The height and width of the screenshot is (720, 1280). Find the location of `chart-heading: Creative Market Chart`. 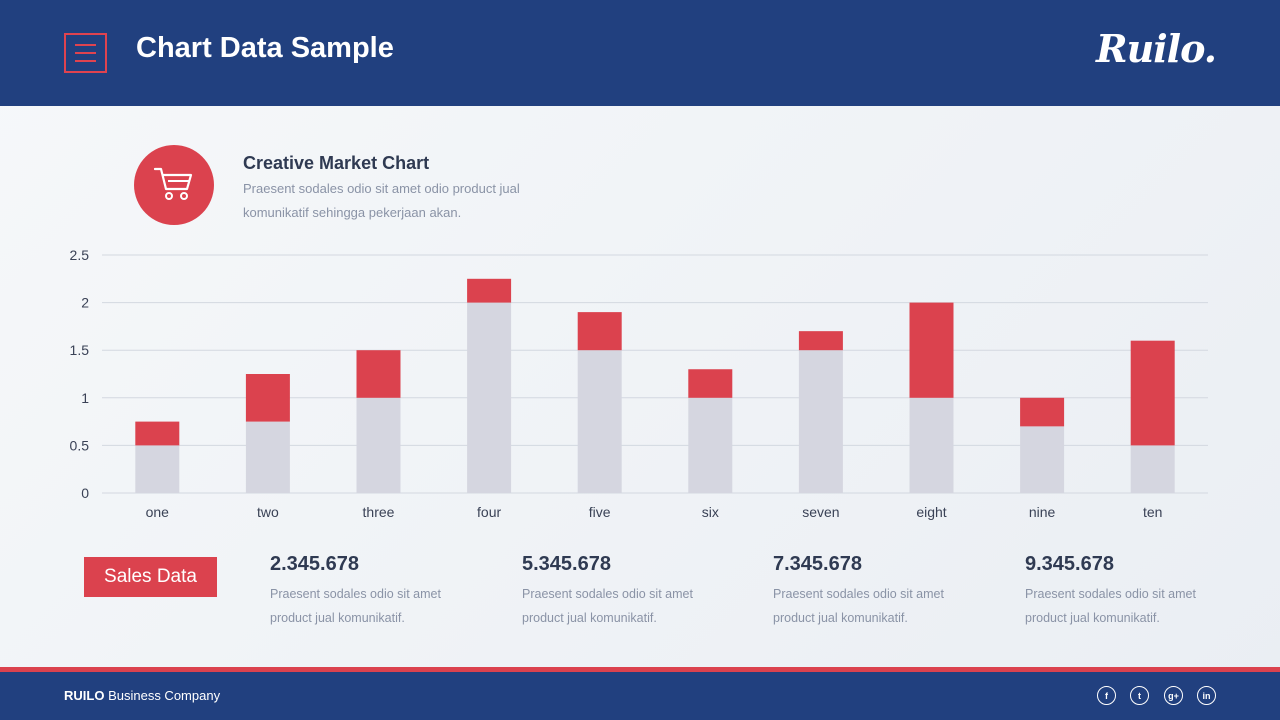

chart-heading: Creative Market Chart is located at coordinates (336, 163).